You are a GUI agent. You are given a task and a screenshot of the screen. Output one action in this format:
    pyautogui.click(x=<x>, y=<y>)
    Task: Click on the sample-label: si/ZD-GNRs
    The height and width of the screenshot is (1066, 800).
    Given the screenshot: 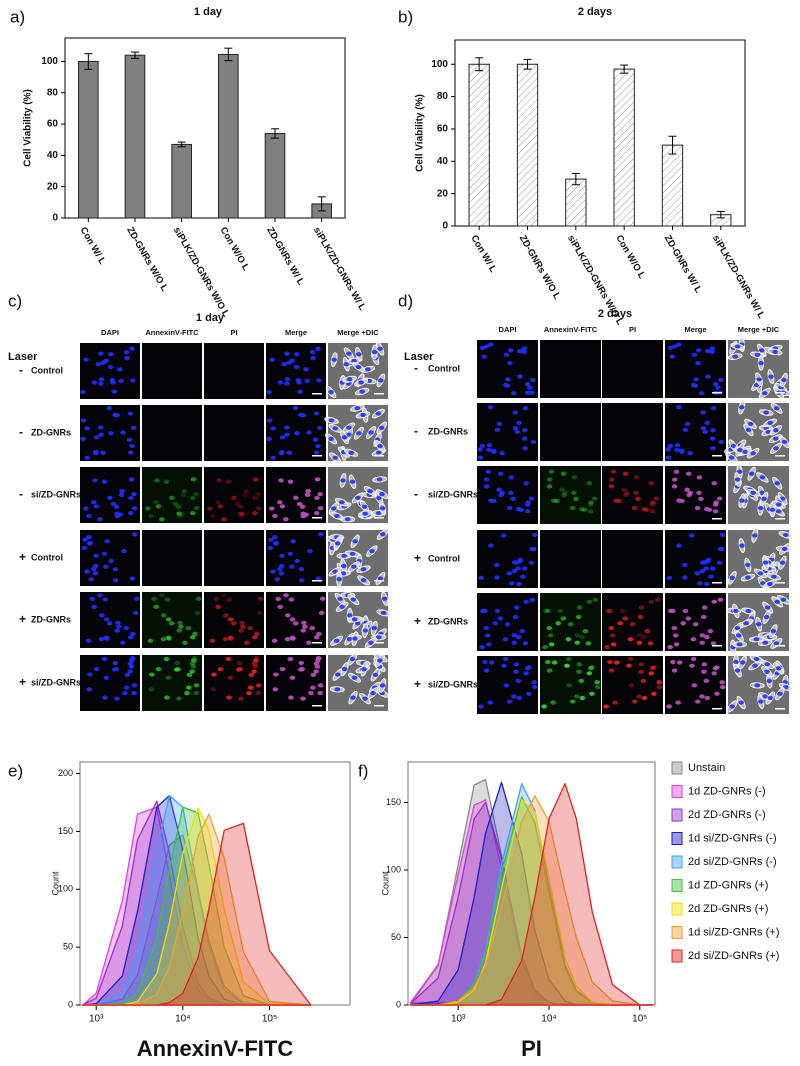 What is the action you would take?
    pyautogui.click(x=56, y=682)
    